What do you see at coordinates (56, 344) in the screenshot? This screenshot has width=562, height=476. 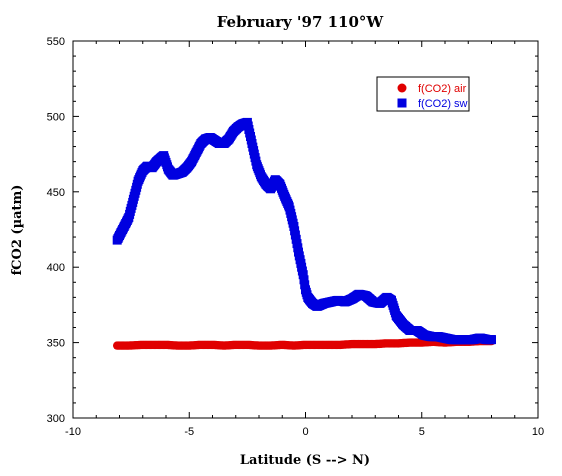 I see `y-tick-label: 350` at bounding box center [56, 344].